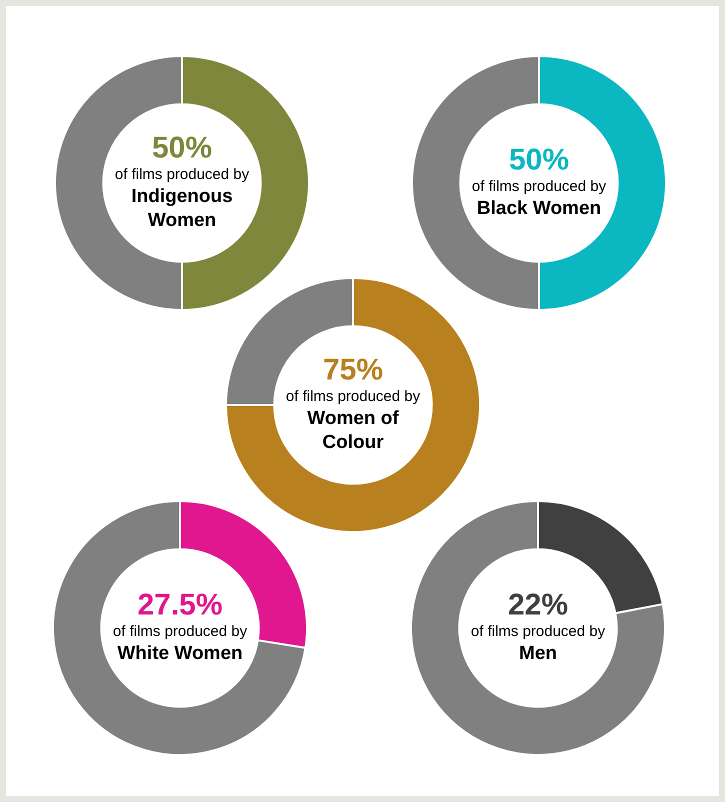 The width and height of the screenshot is (725, 802). I want to click on data-label: 22%, so click(538, 605).